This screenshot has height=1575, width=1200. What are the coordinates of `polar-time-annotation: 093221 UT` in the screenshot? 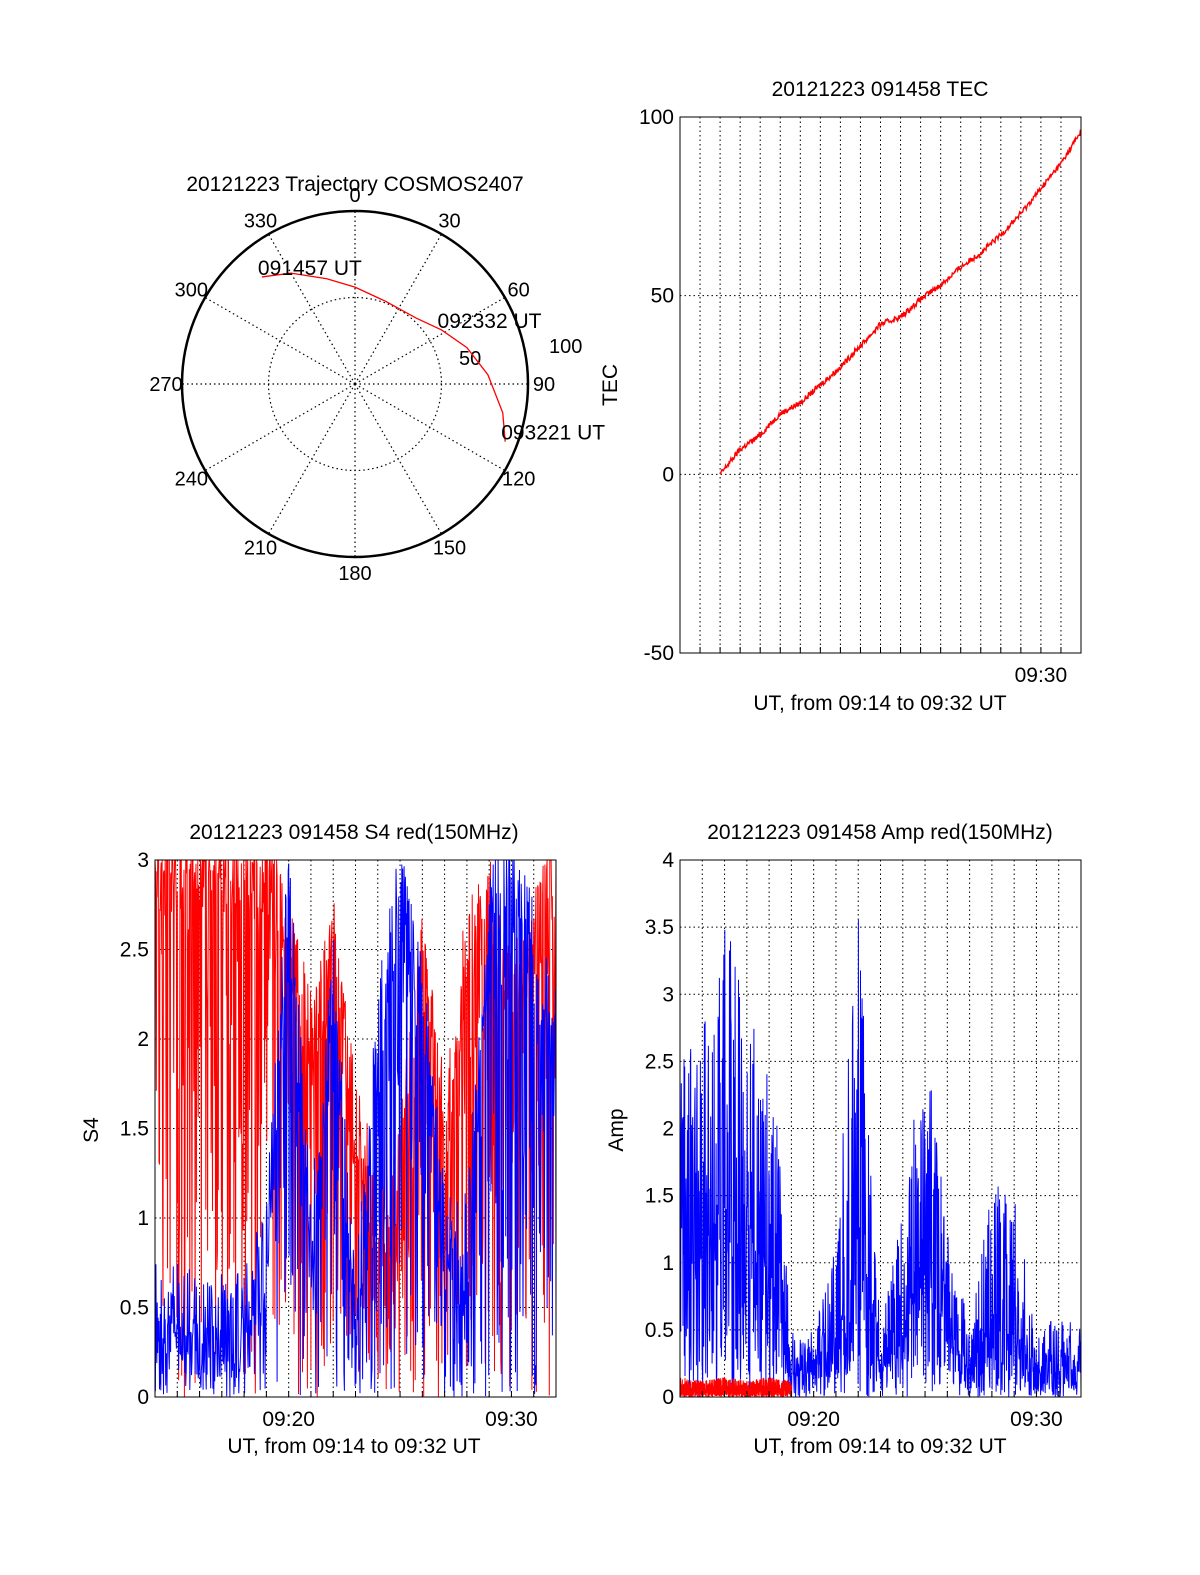 It's located at (553, 433).